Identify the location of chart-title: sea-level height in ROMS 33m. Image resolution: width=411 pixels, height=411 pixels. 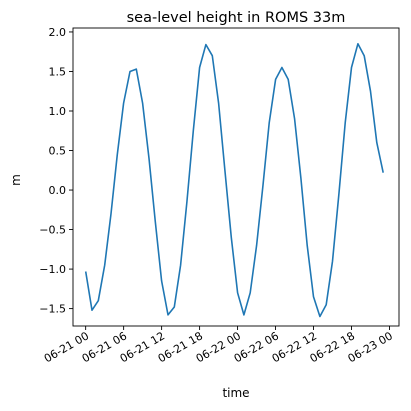
(236, 18).